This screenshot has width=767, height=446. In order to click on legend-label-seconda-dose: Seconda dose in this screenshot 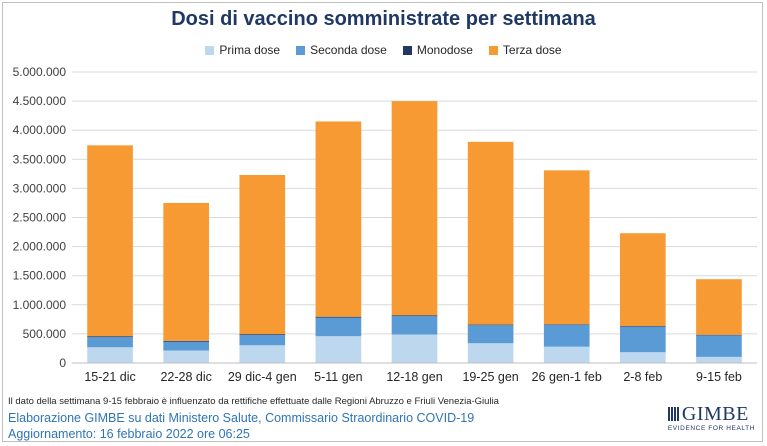, I will do `click(348, 50)`.